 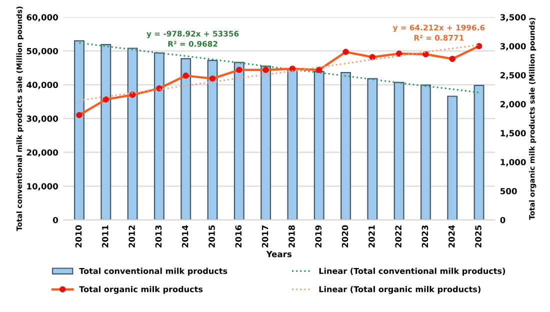 I want to click on legend-label: Linear (Total organic milk products), so click(x=399, y=290).